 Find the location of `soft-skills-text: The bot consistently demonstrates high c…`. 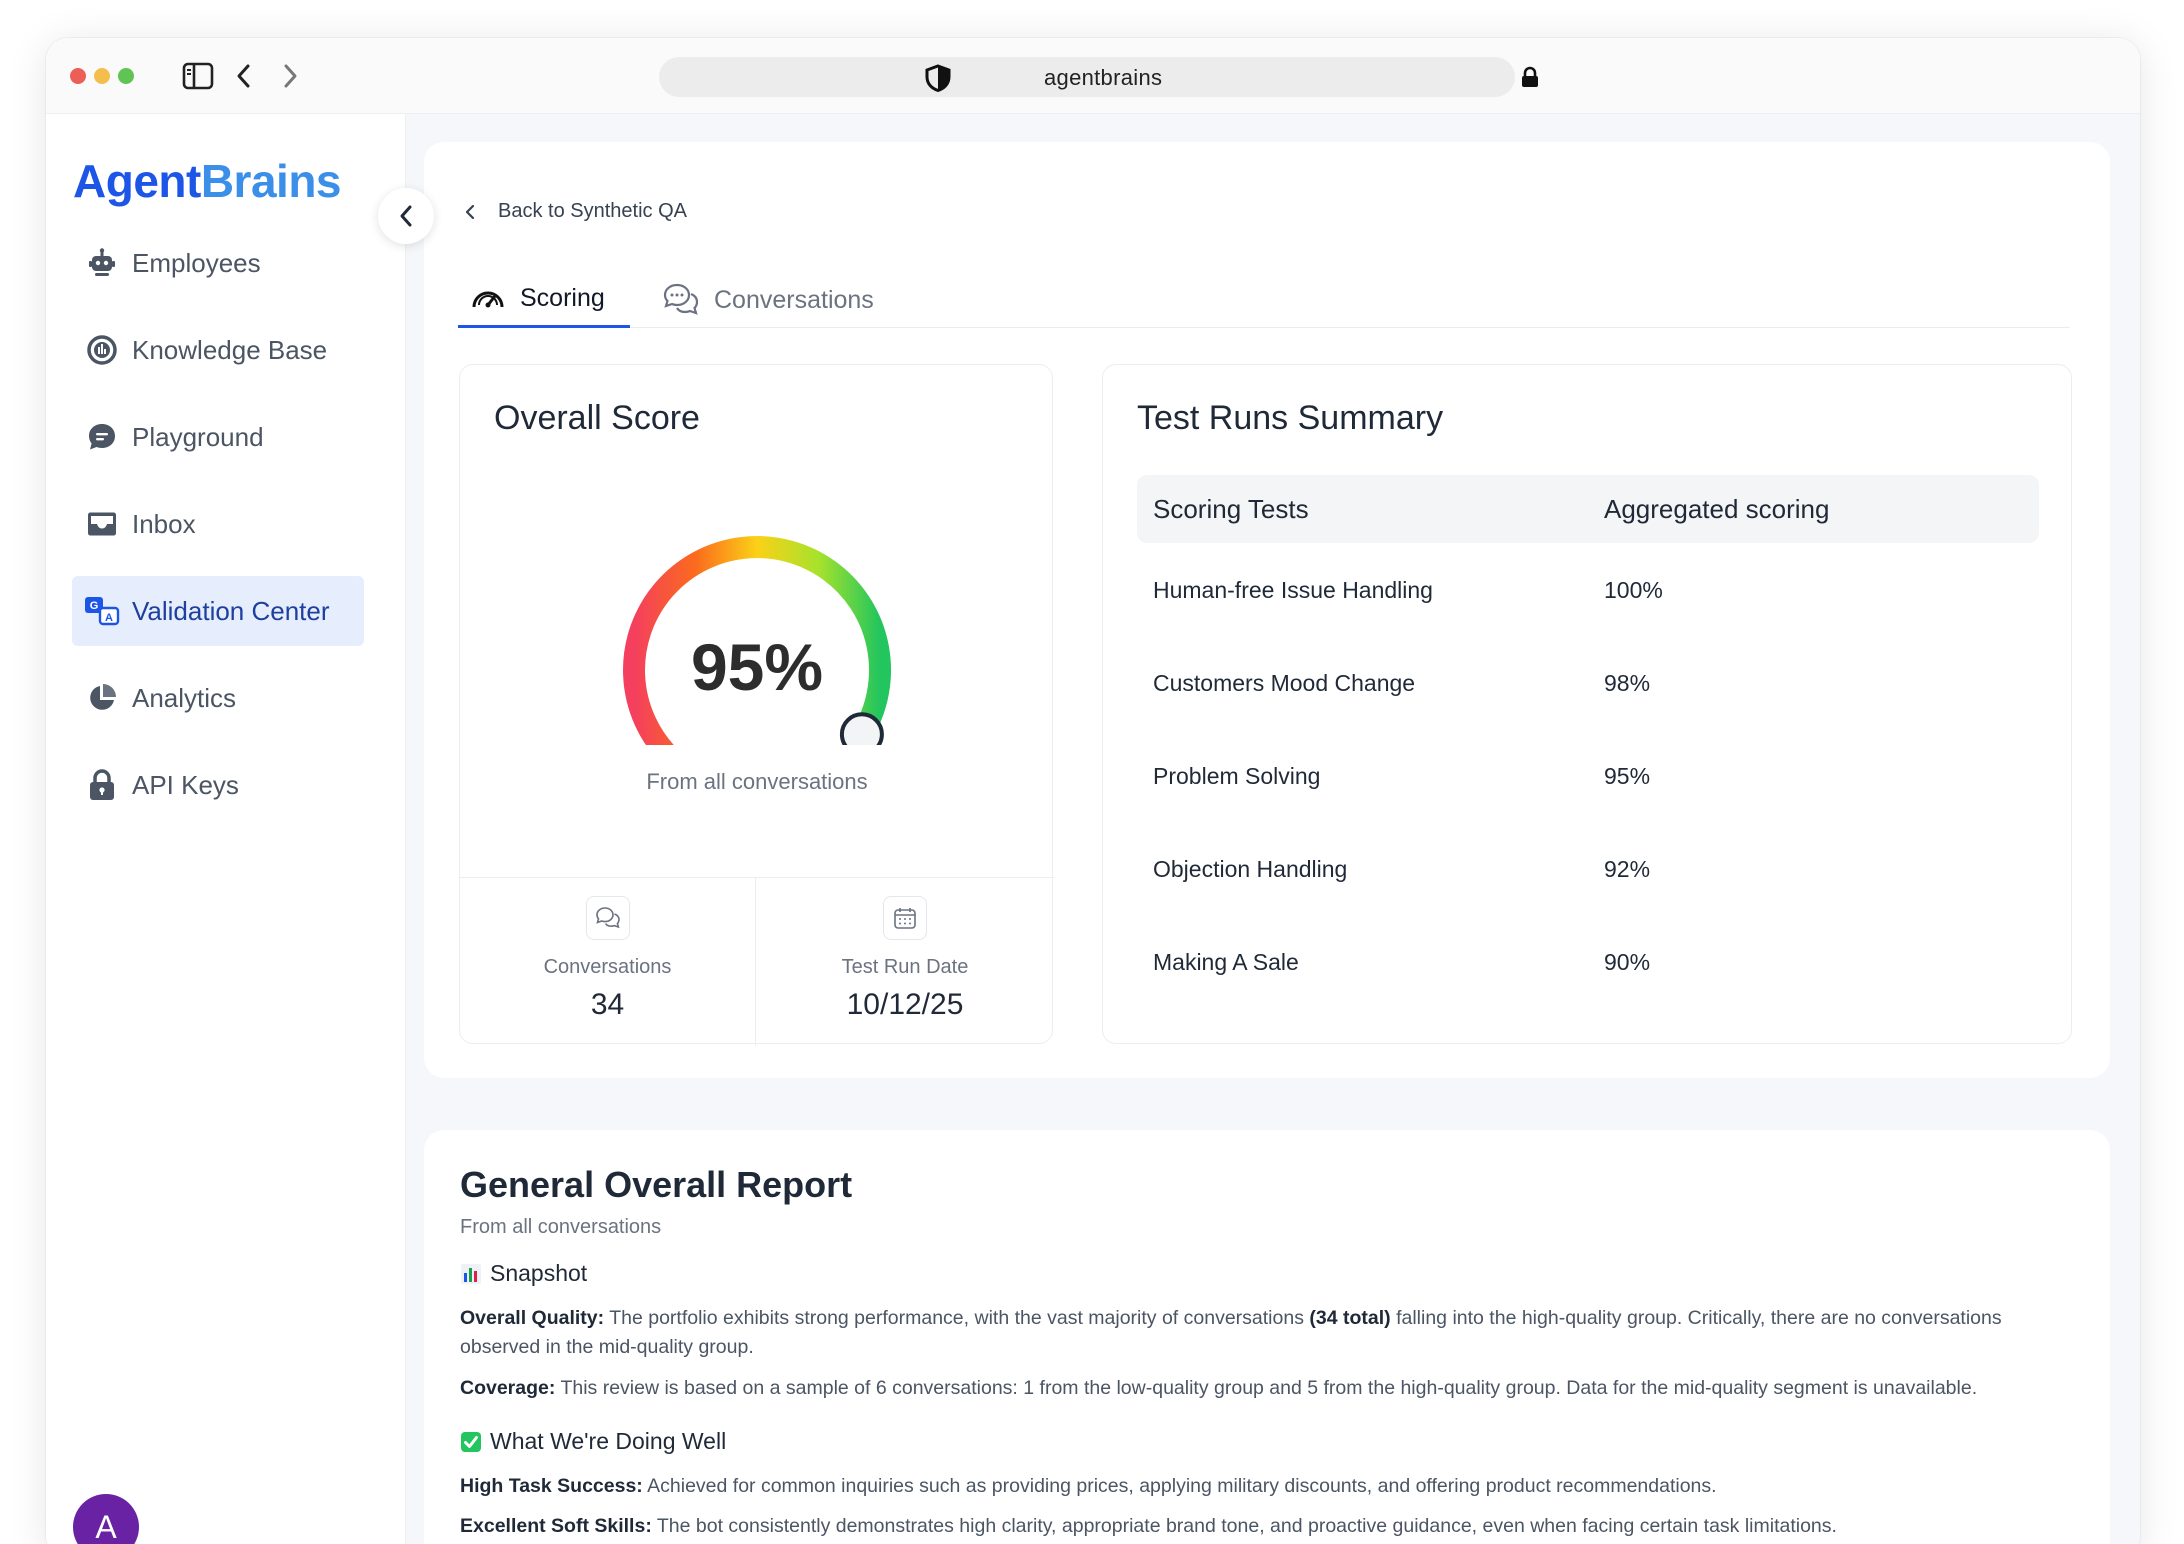

soft-skills-text: The bot consistently demonstrates high c… is located at coordinates (1247, 1526).